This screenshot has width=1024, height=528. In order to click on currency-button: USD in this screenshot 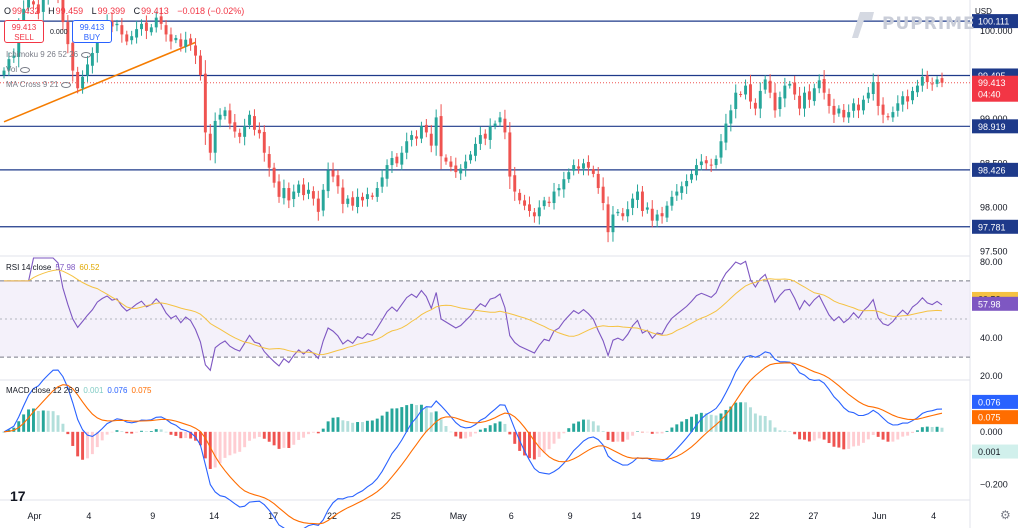, I will do `click(983, 11)`.